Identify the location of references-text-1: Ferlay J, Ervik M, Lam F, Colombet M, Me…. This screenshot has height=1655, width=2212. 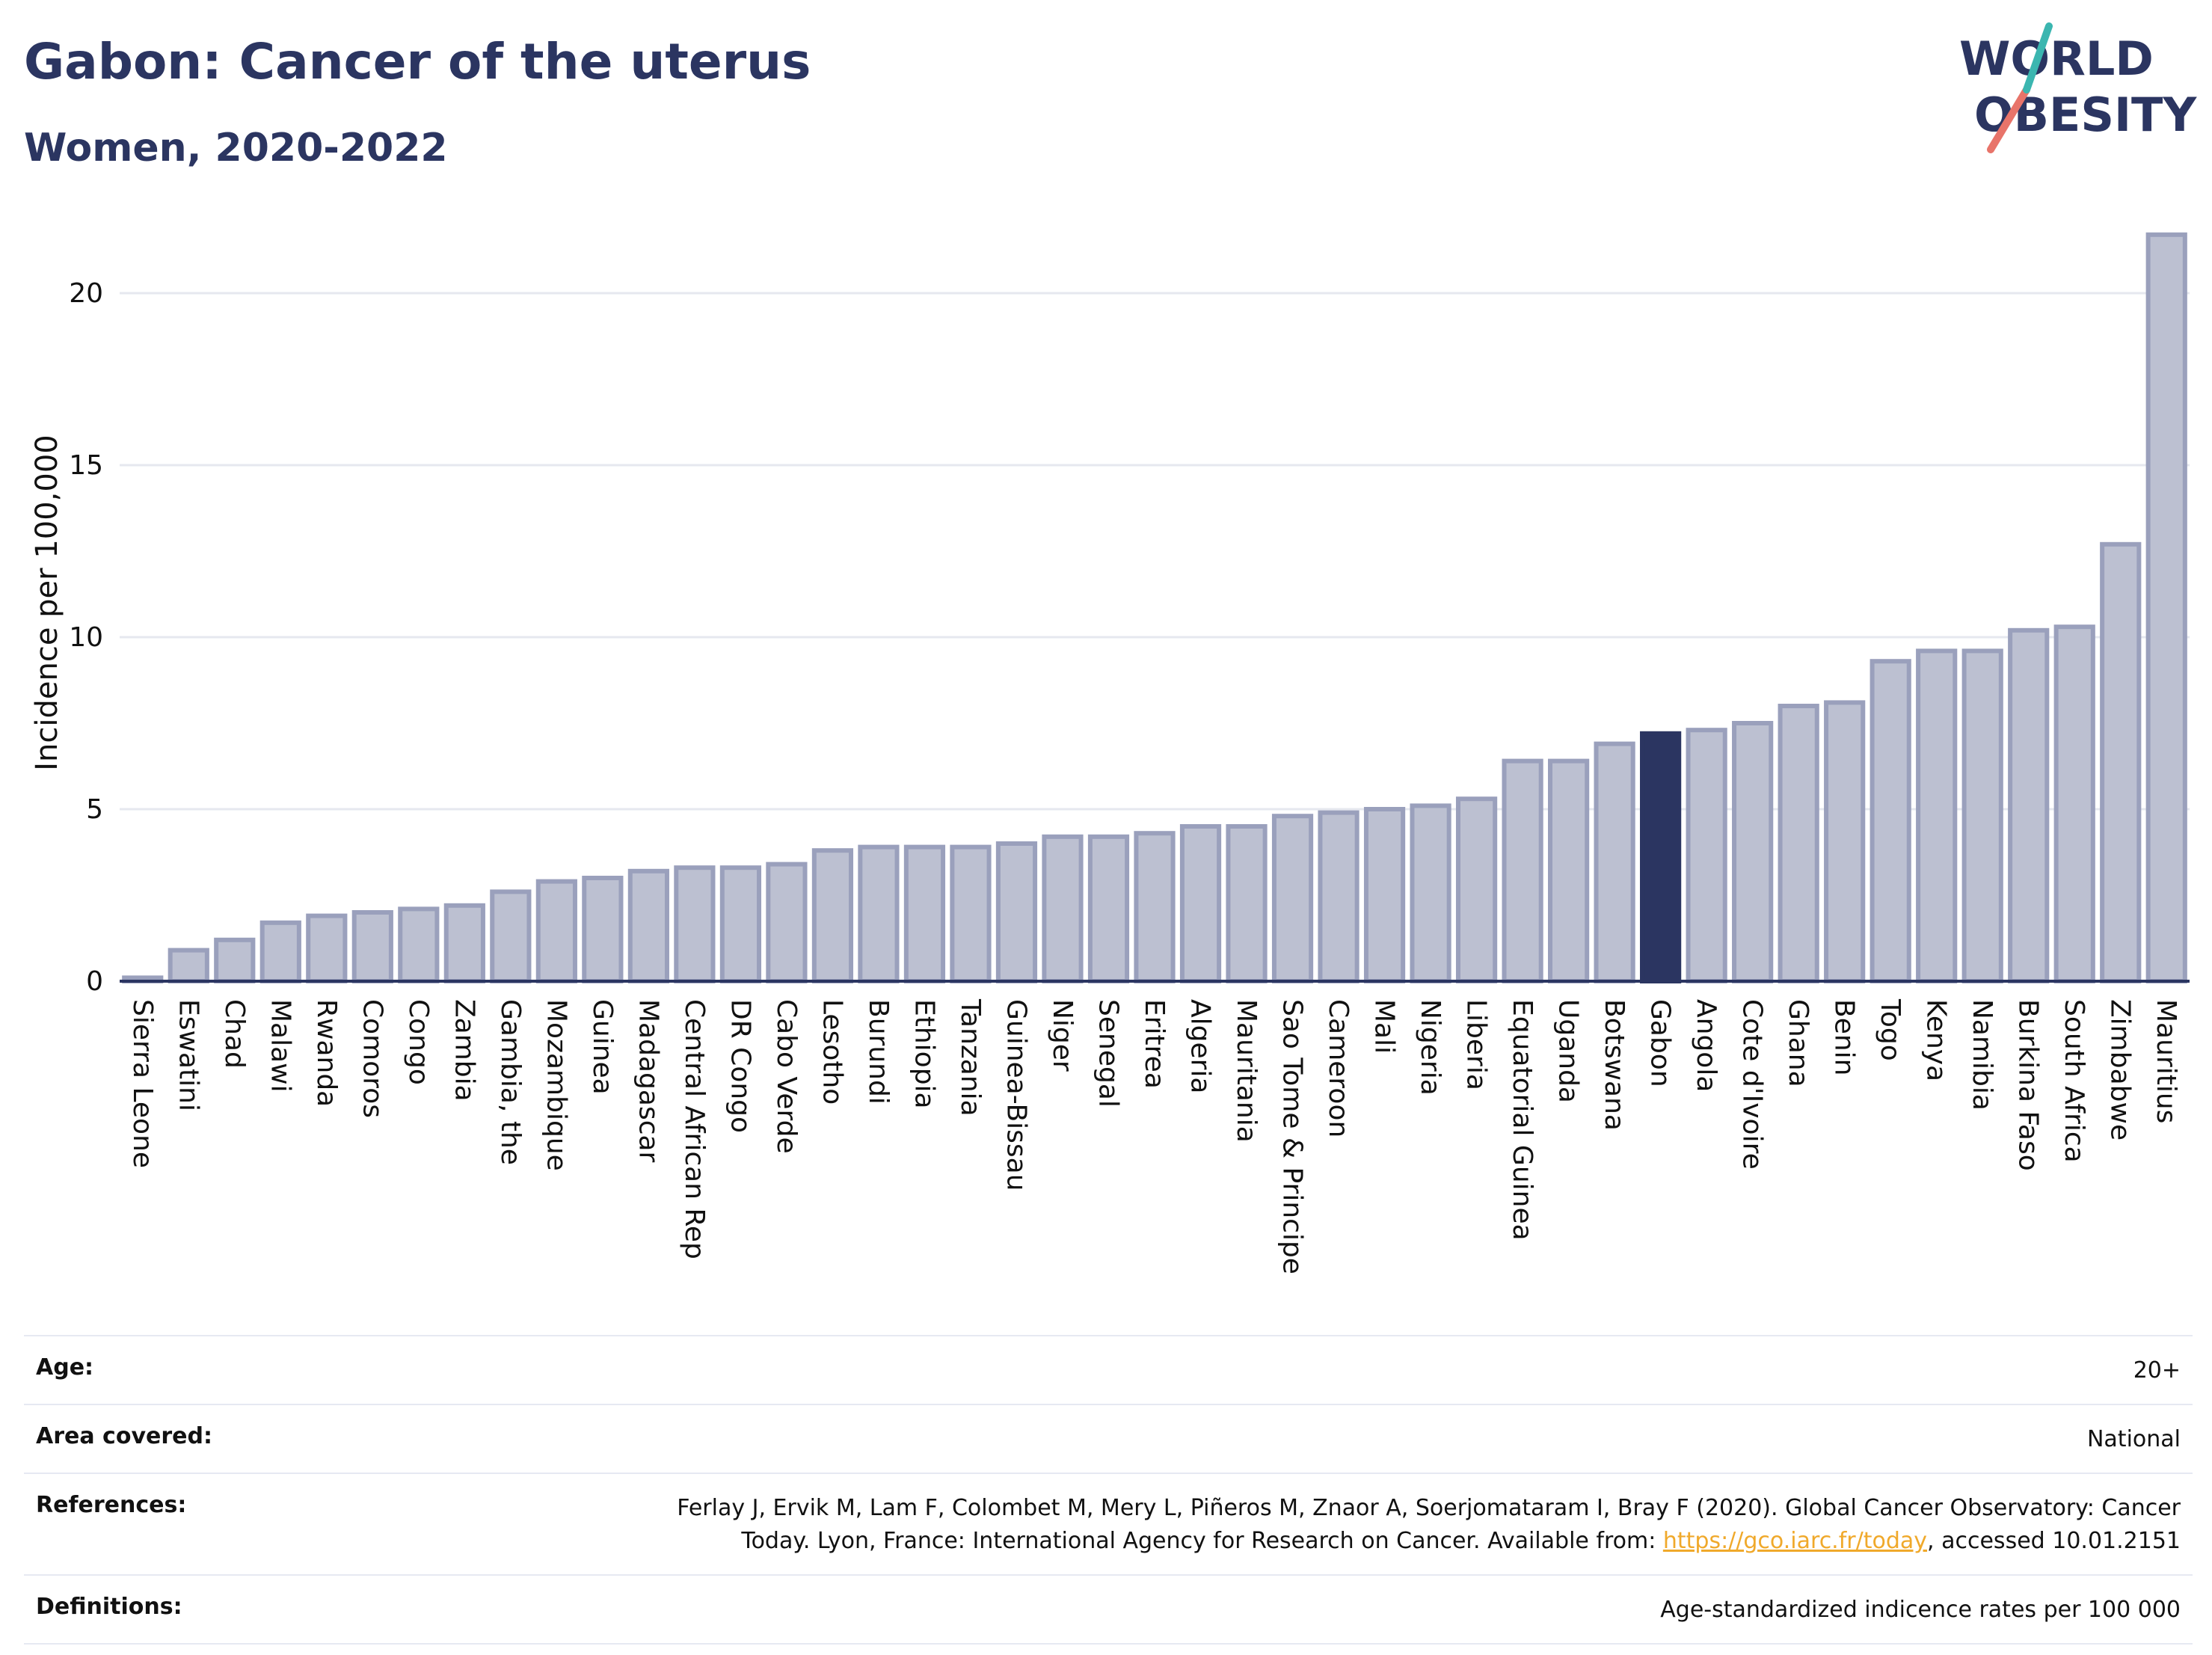
(1429, 1508).